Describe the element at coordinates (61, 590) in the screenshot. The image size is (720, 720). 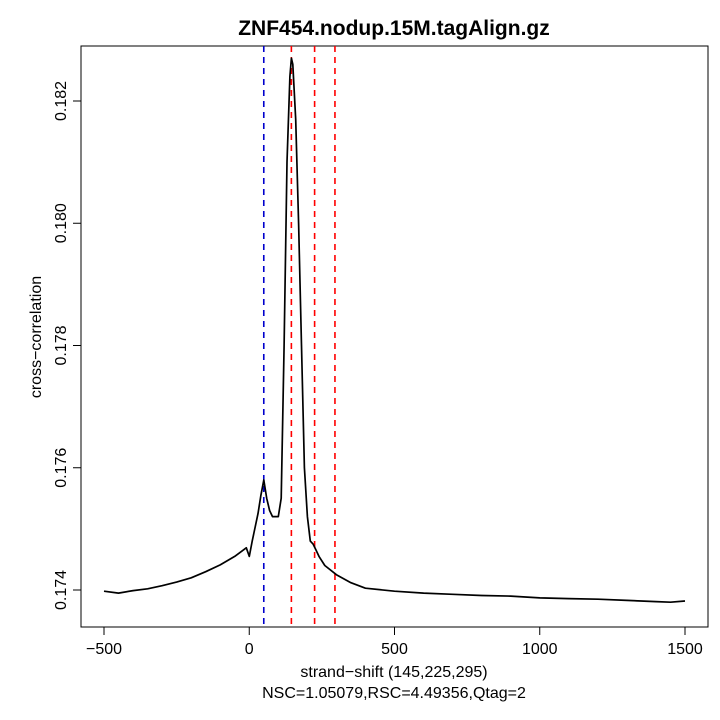
I see `y-tick-label: 0.174` at that location.